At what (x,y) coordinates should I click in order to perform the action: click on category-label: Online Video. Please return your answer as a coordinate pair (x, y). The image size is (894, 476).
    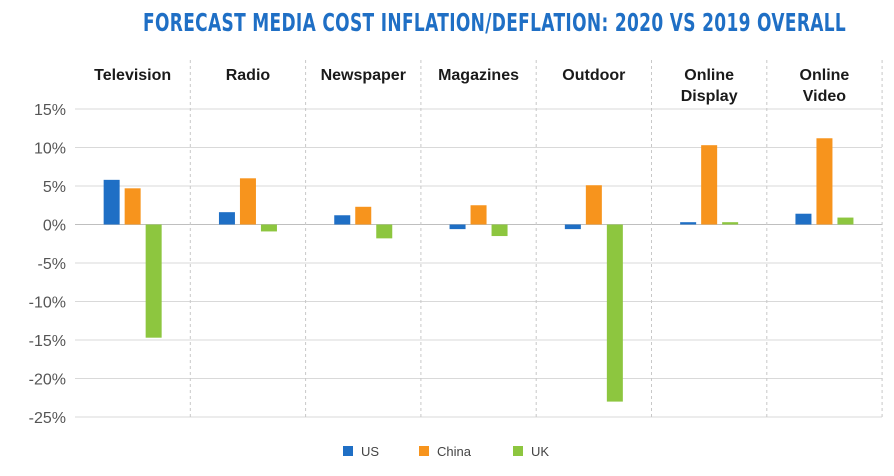
    Looking at the image, I should click on (825, 86).